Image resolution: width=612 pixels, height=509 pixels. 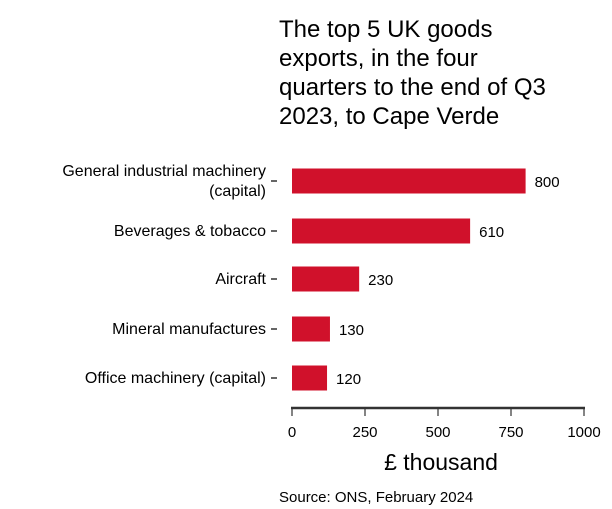 What do you see at coordinates (510, 432) in the screenshot?
I see `x-tick-label: 750` at bounding box center [510, 432].